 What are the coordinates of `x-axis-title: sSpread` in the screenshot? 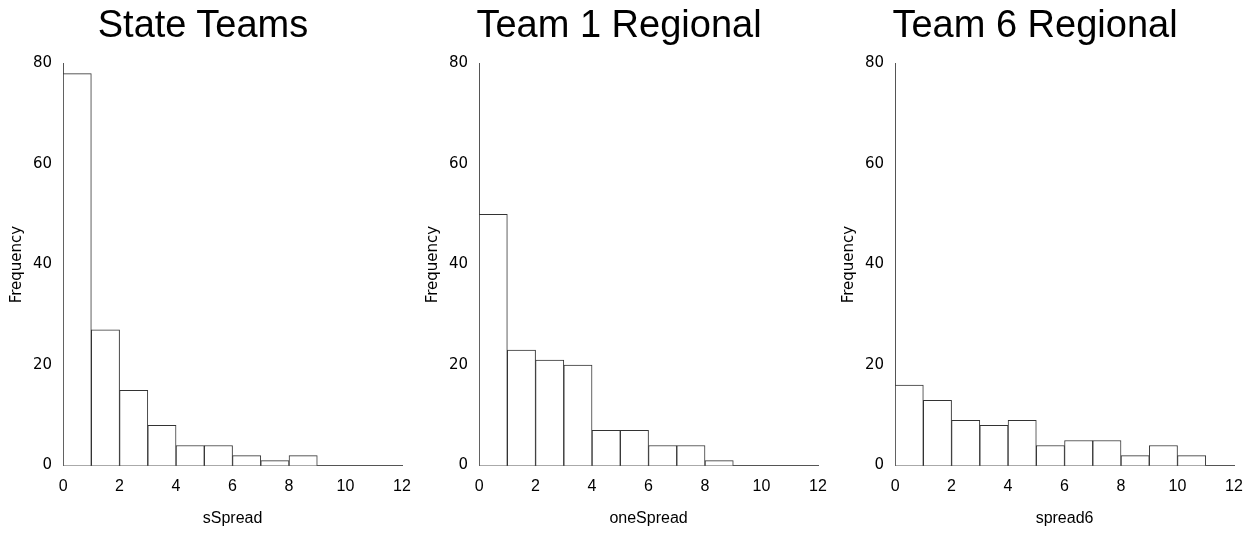 It's located at (232, 517).